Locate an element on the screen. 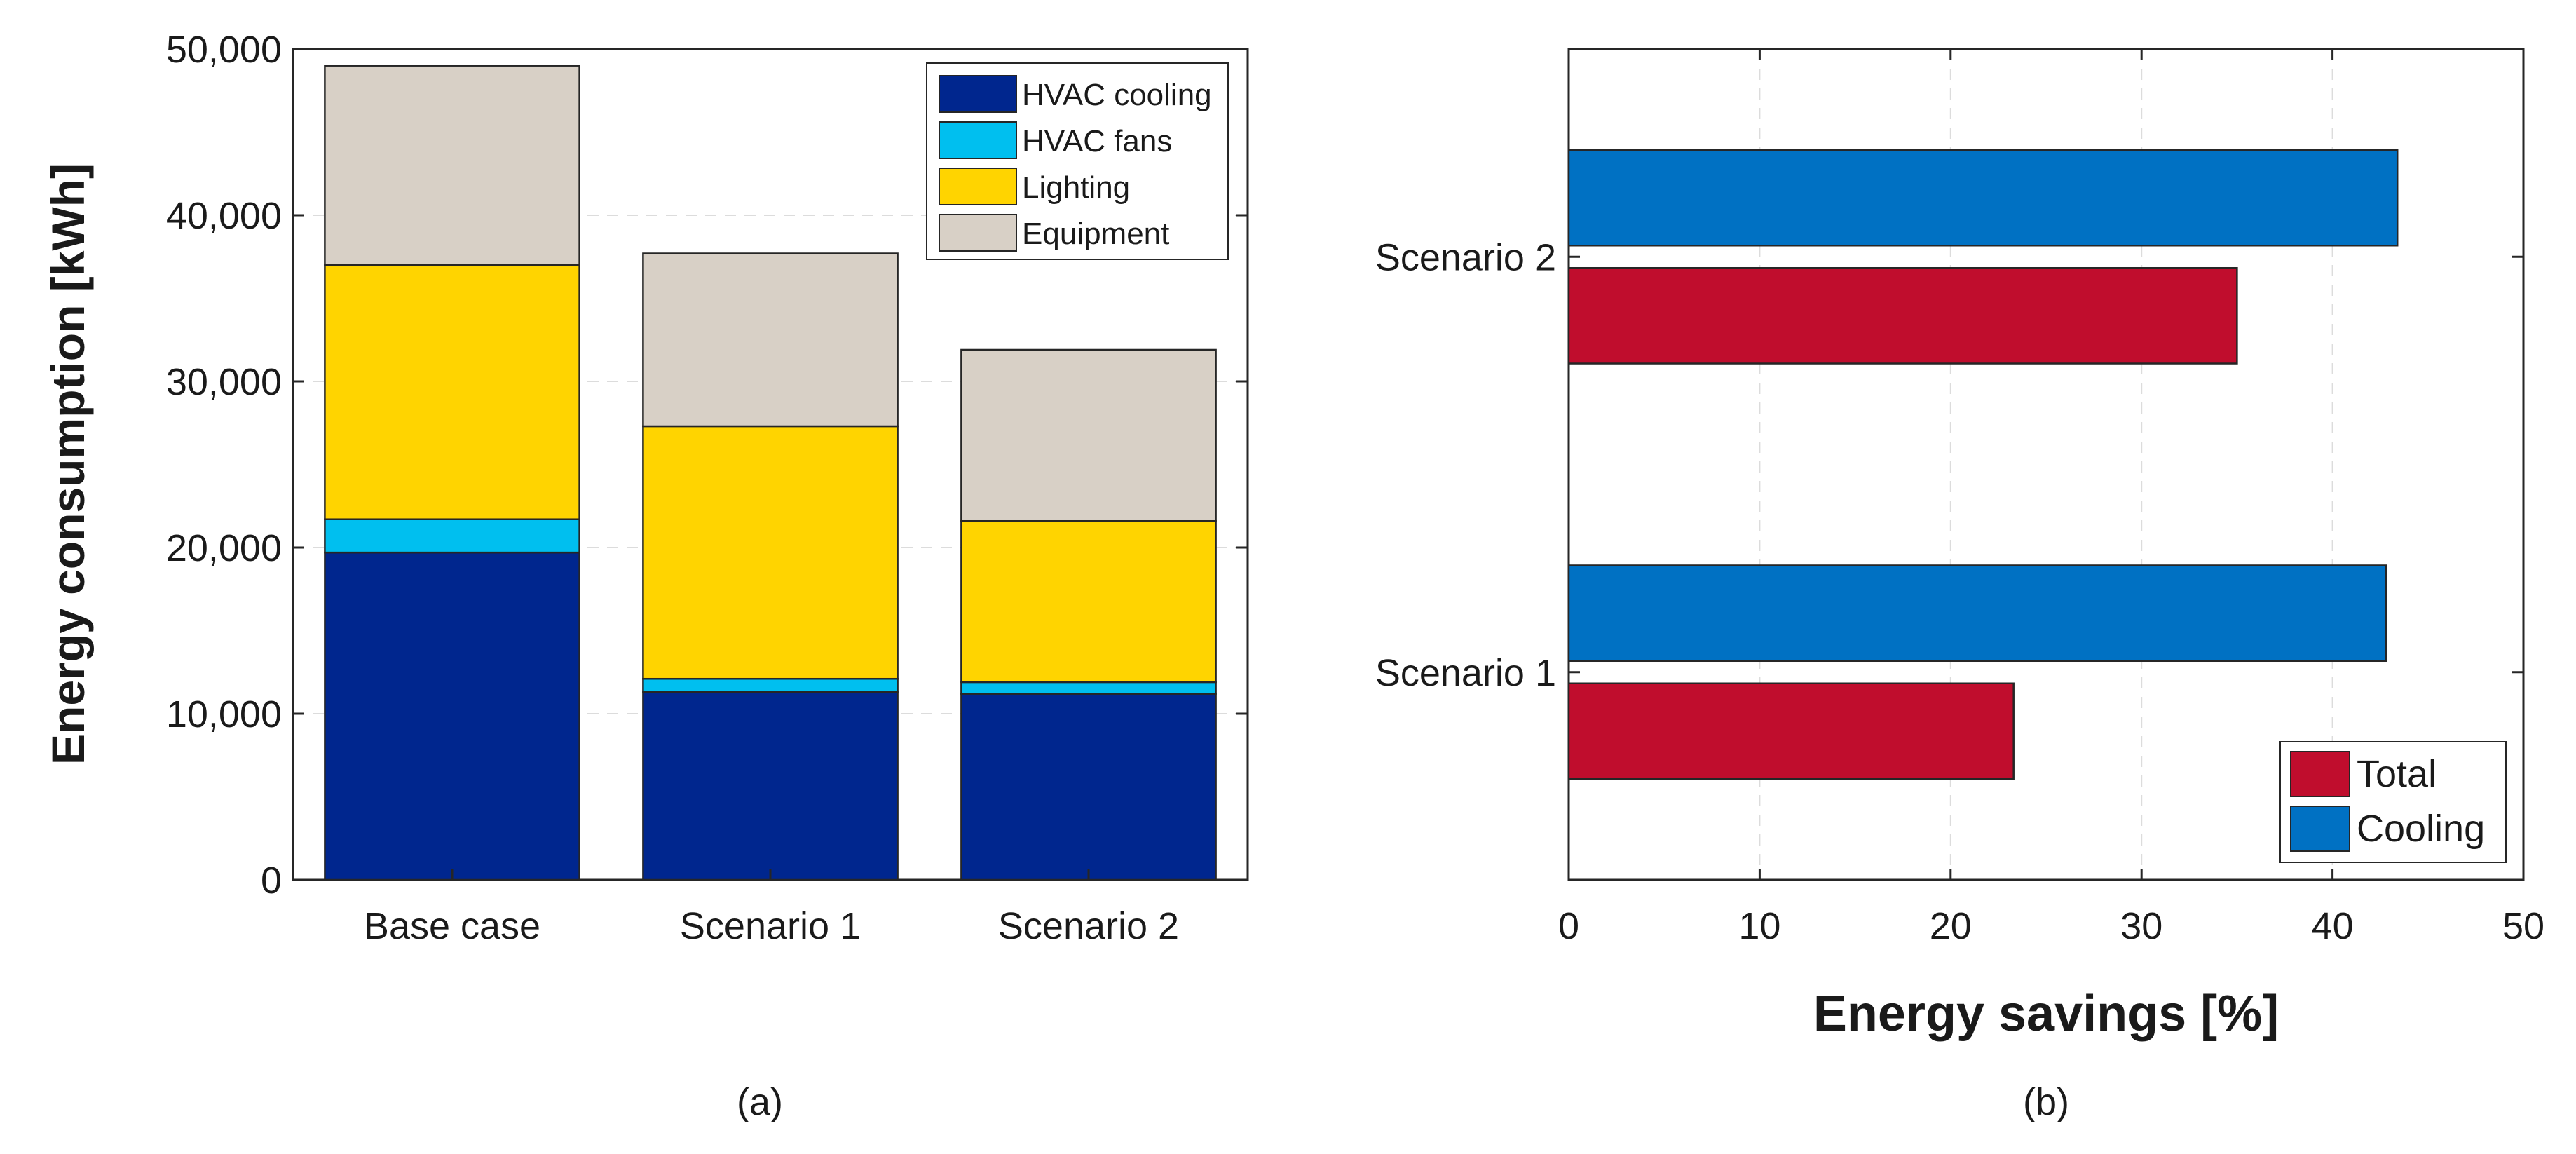 The height and width of the screenshot is (1154, 2576). chart-a-x-tick-label-base-case: Base case is located at coordinates (452, 926).